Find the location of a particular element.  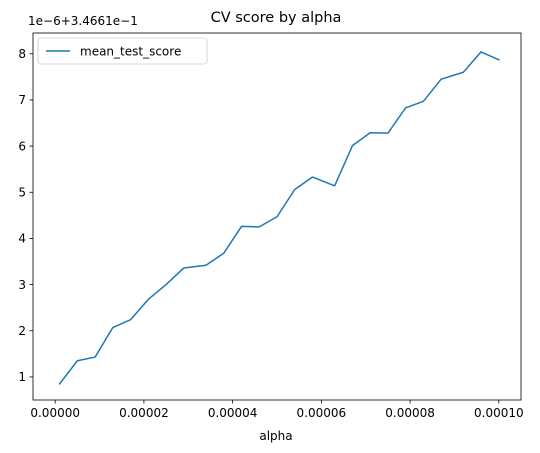

y-tick-label: 5 is located at coordinates (22, 193).